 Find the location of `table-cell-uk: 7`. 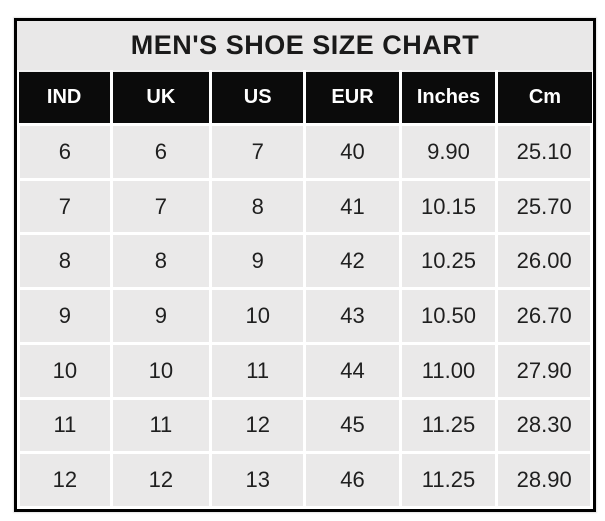

table-cell-uk: 7 is located at coordinates (160, 206).